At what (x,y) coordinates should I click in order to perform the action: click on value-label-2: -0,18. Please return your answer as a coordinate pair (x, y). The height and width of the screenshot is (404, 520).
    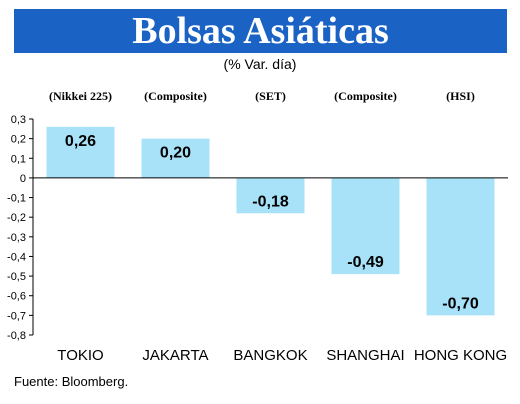
    Looking at the image, I should click on (270, 201).